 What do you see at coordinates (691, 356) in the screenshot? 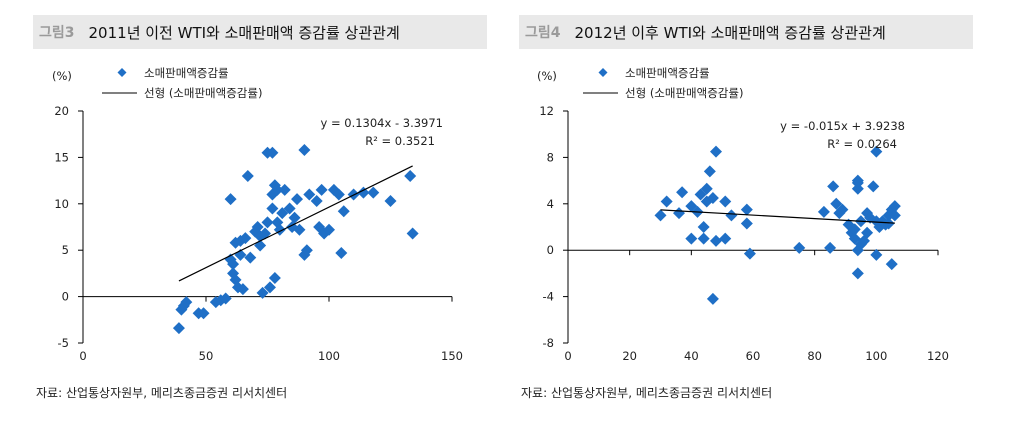
I see `chart2-x-tick-label: 40` at bounding box center [691, 356].